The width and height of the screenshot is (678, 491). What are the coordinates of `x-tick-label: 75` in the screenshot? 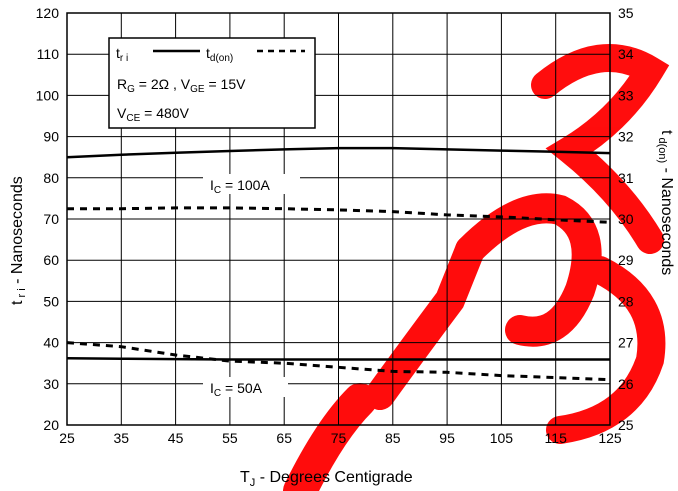 It's located at (339, 438).